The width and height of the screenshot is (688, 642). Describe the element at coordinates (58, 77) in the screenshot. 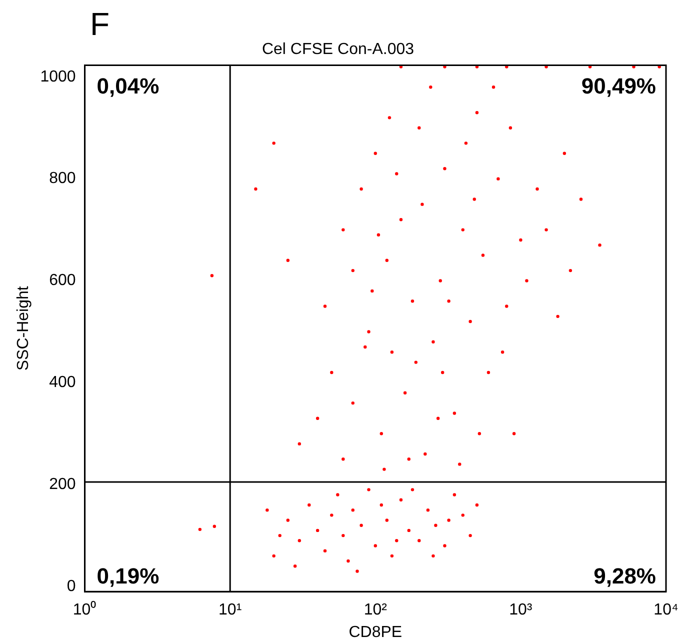

I see `y-tick-label: 1000` at that location.